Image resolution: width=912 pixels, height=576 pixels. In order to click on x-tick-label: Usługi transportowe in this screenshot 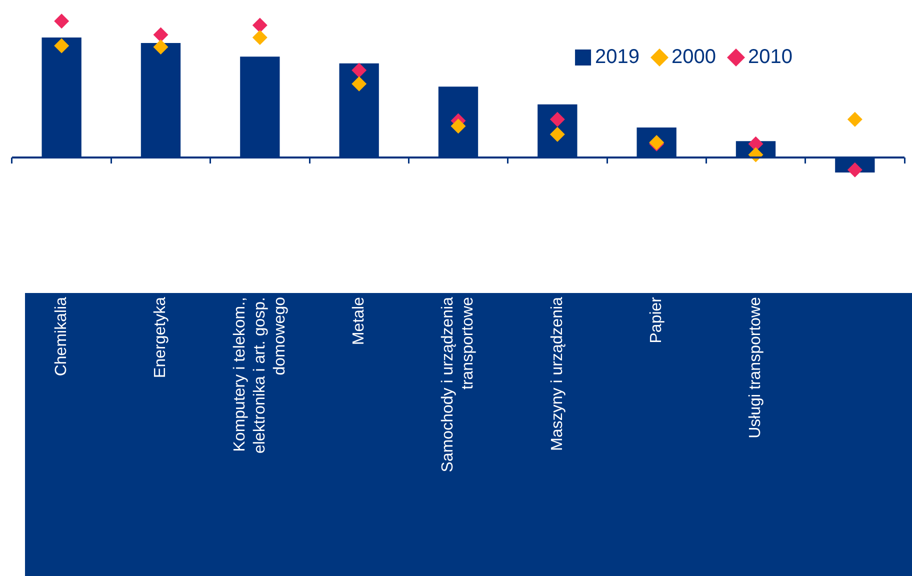, I will do `click(755, 367)`.